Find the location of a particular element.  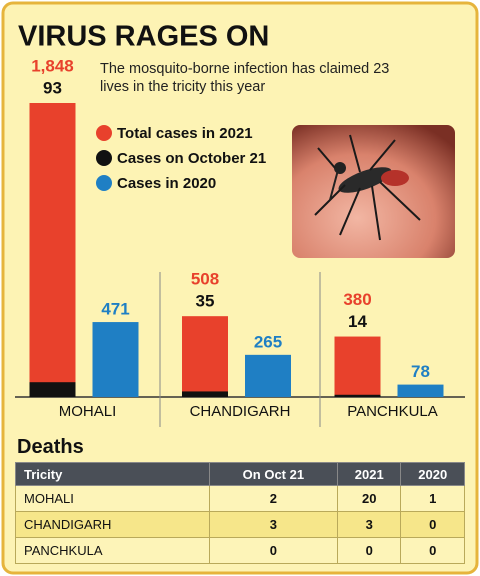

table-row: CHANDIGARH 3 3 0 is located at coordinates (240, 524).